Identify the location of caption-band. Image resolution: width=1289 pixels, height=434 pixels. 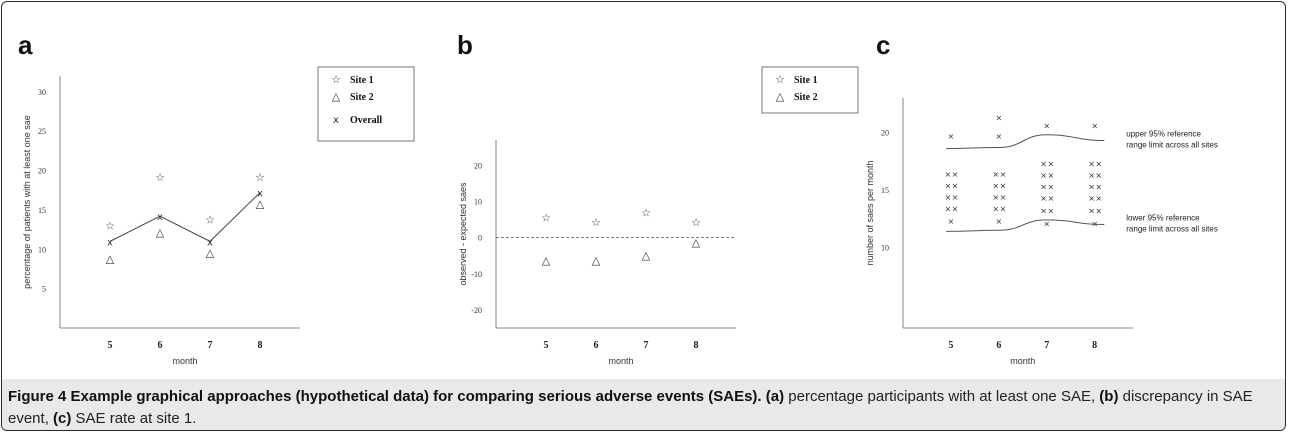
(643, 404).